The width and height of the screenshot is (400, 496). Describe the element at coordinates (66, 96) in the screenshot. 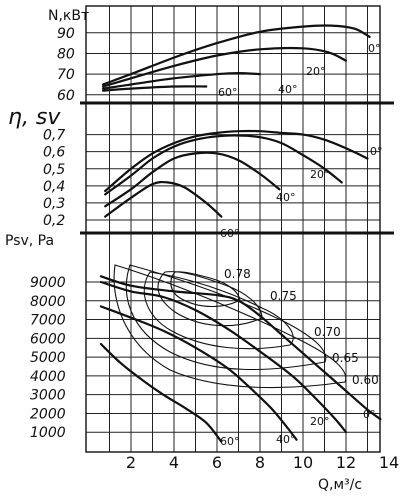

I see `y-tick-label: 60` at that location.